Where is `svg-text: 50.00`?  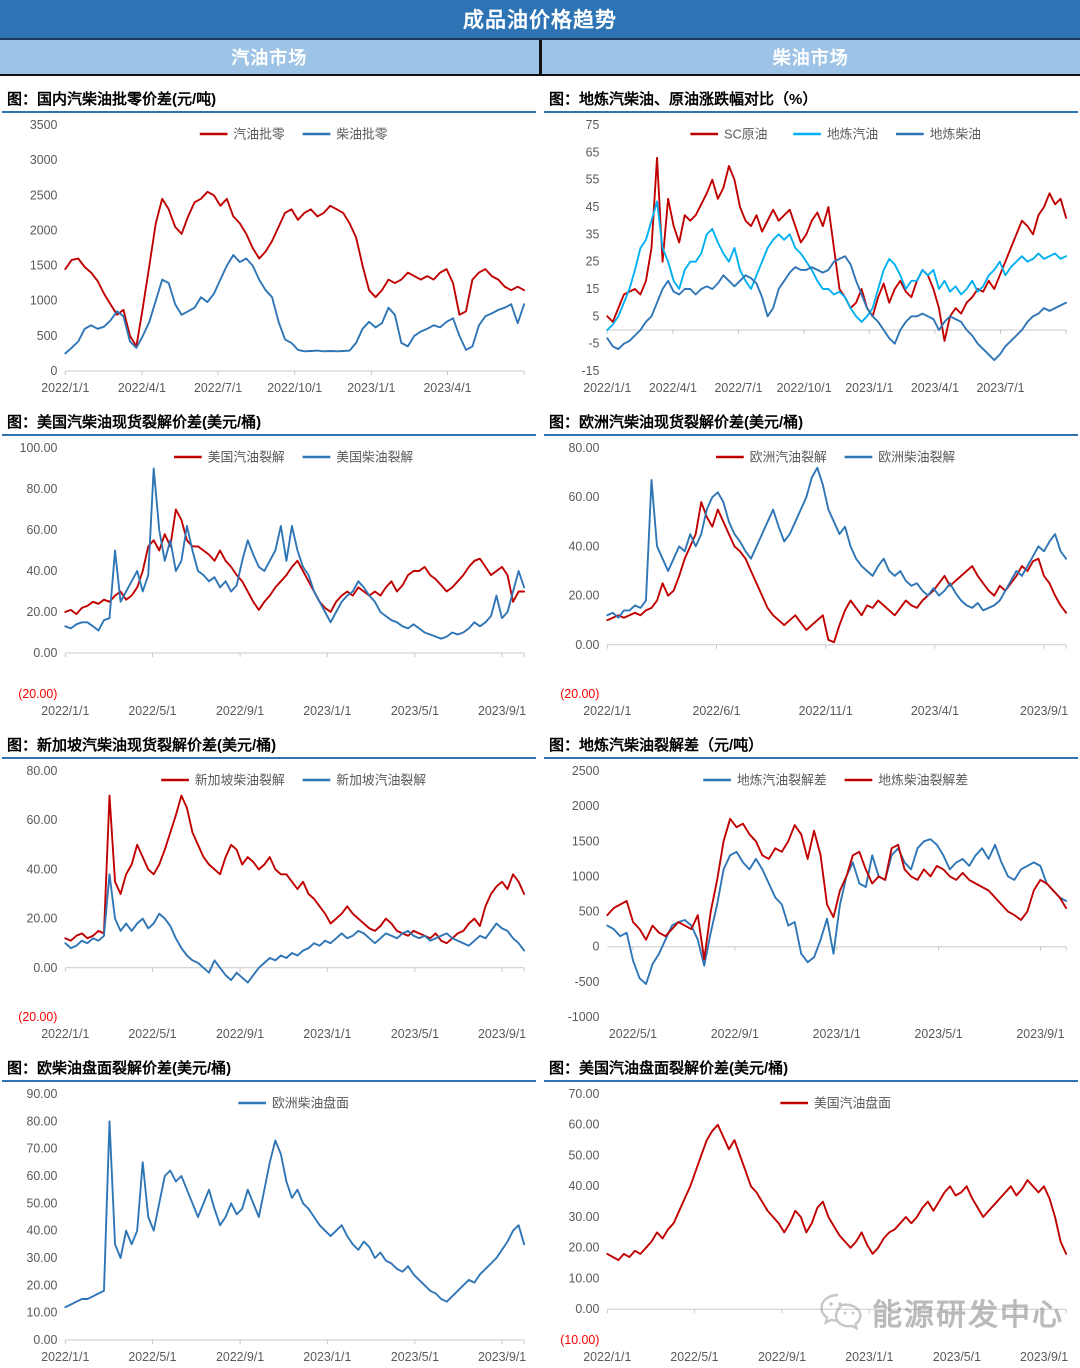 svg-text: 50.00 is located at coordinates (583, 1155).